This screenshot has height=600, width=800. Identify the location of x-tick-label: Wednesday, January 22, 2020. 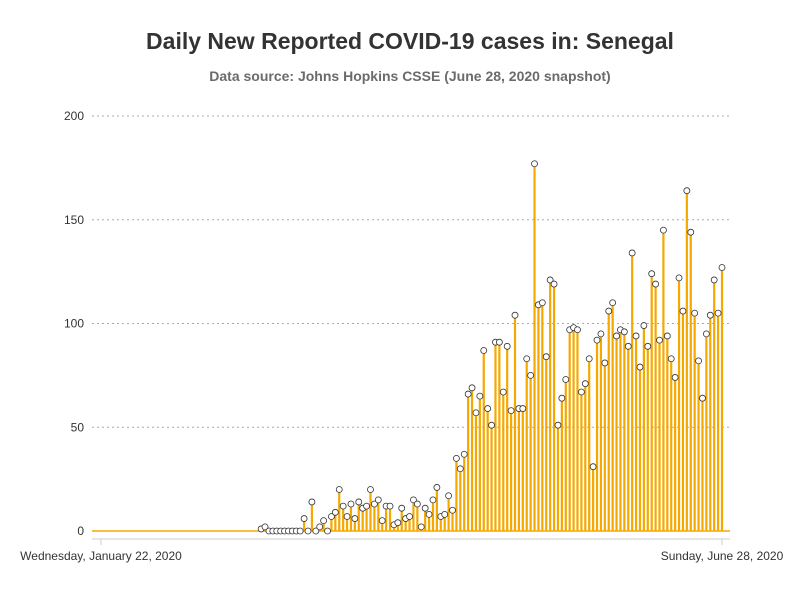
(101, 556).